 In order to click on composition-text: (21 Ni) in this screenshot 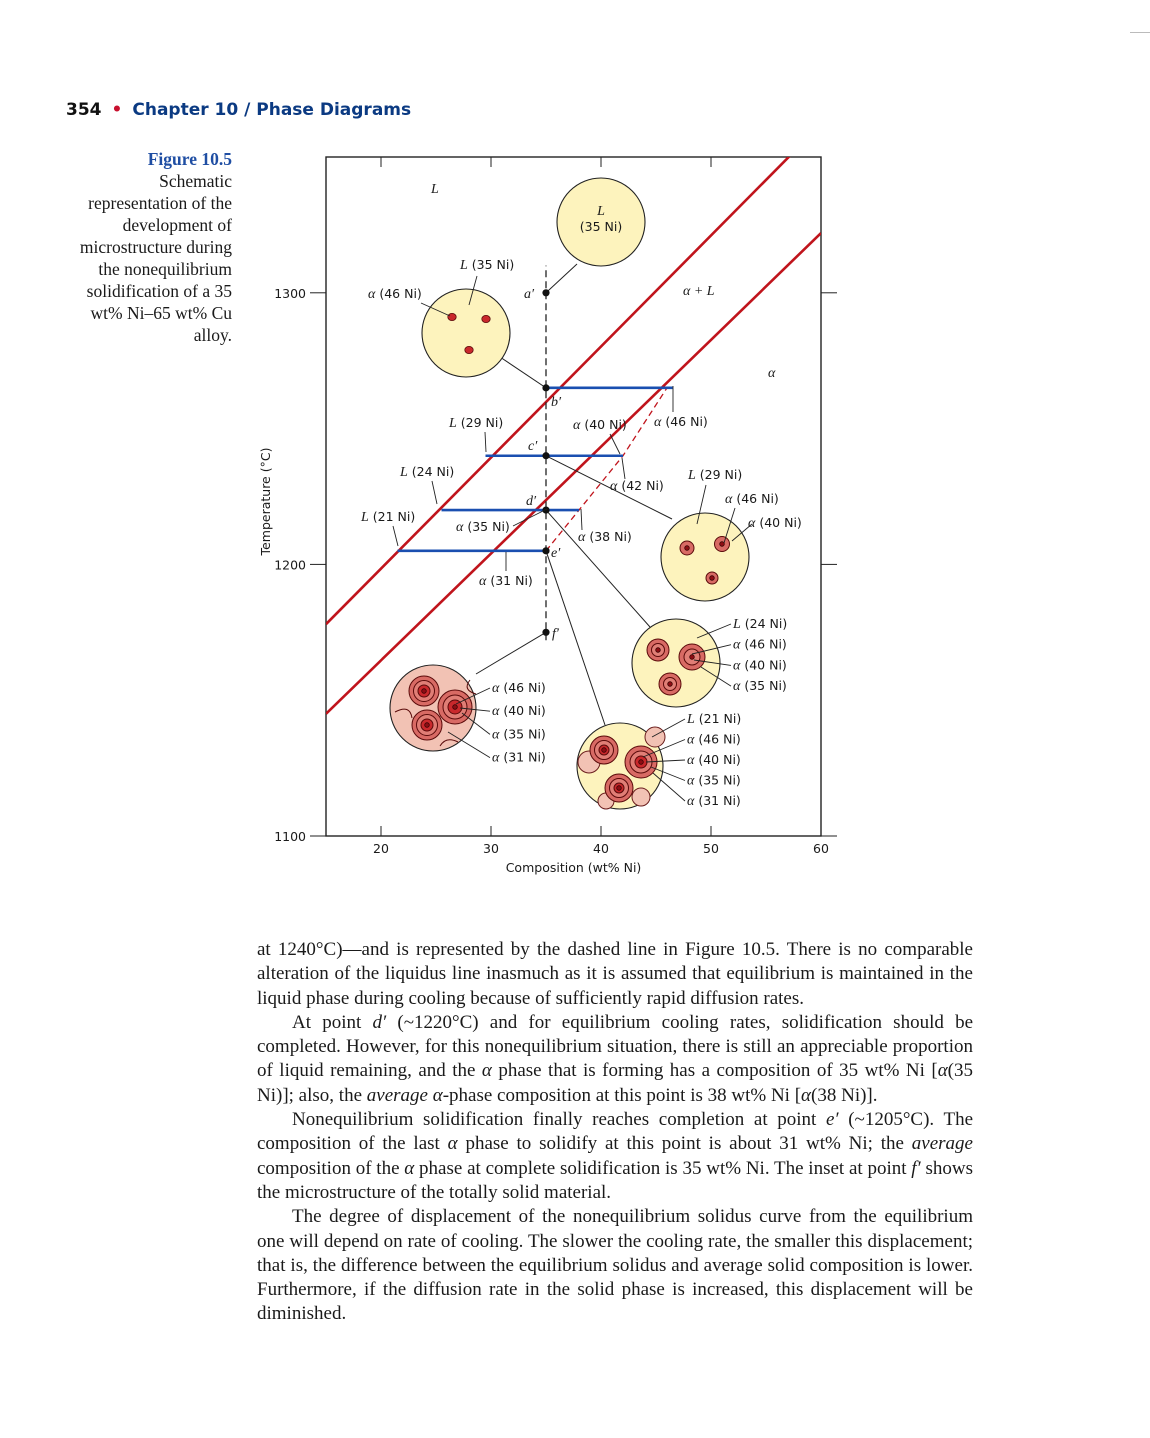, I will do `click(718, 718)`.